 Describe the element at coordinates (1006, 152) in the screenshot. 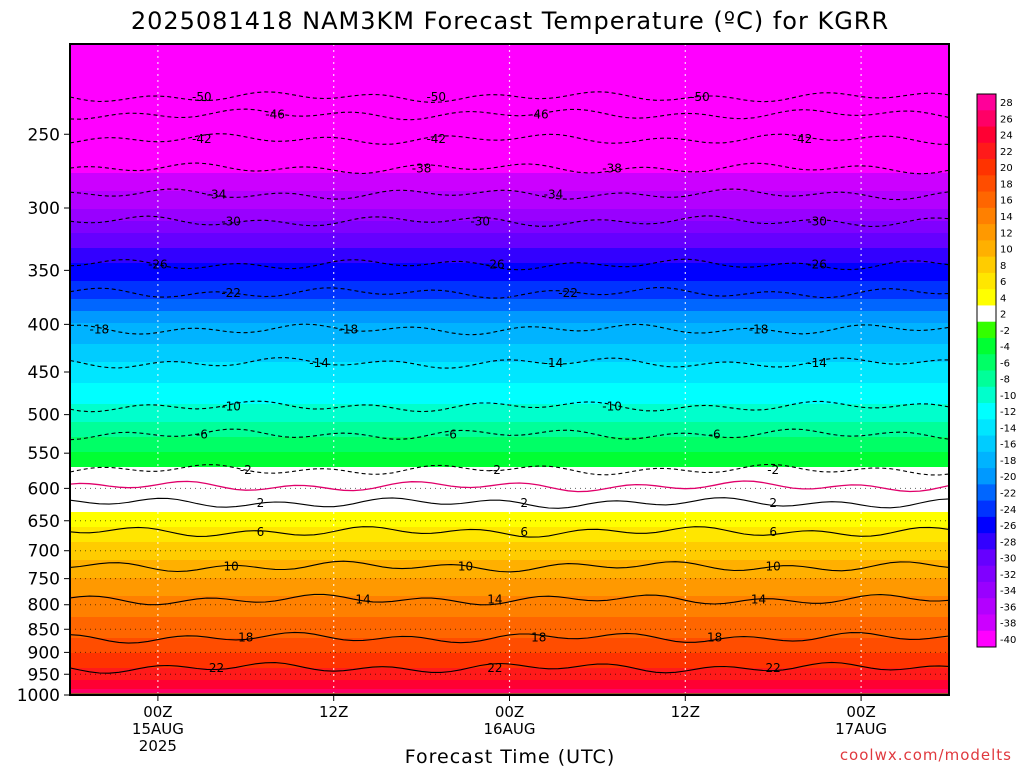

I see `colorbar-label: 22` at that location.